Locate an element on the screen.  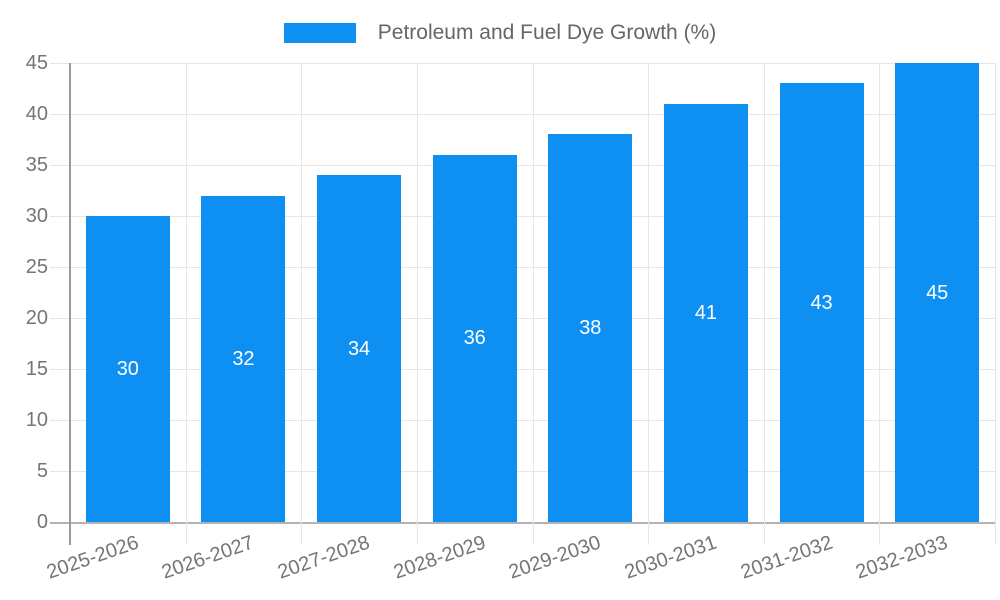
bar-2031-2032: 43 is located at coordinates (821, 302).